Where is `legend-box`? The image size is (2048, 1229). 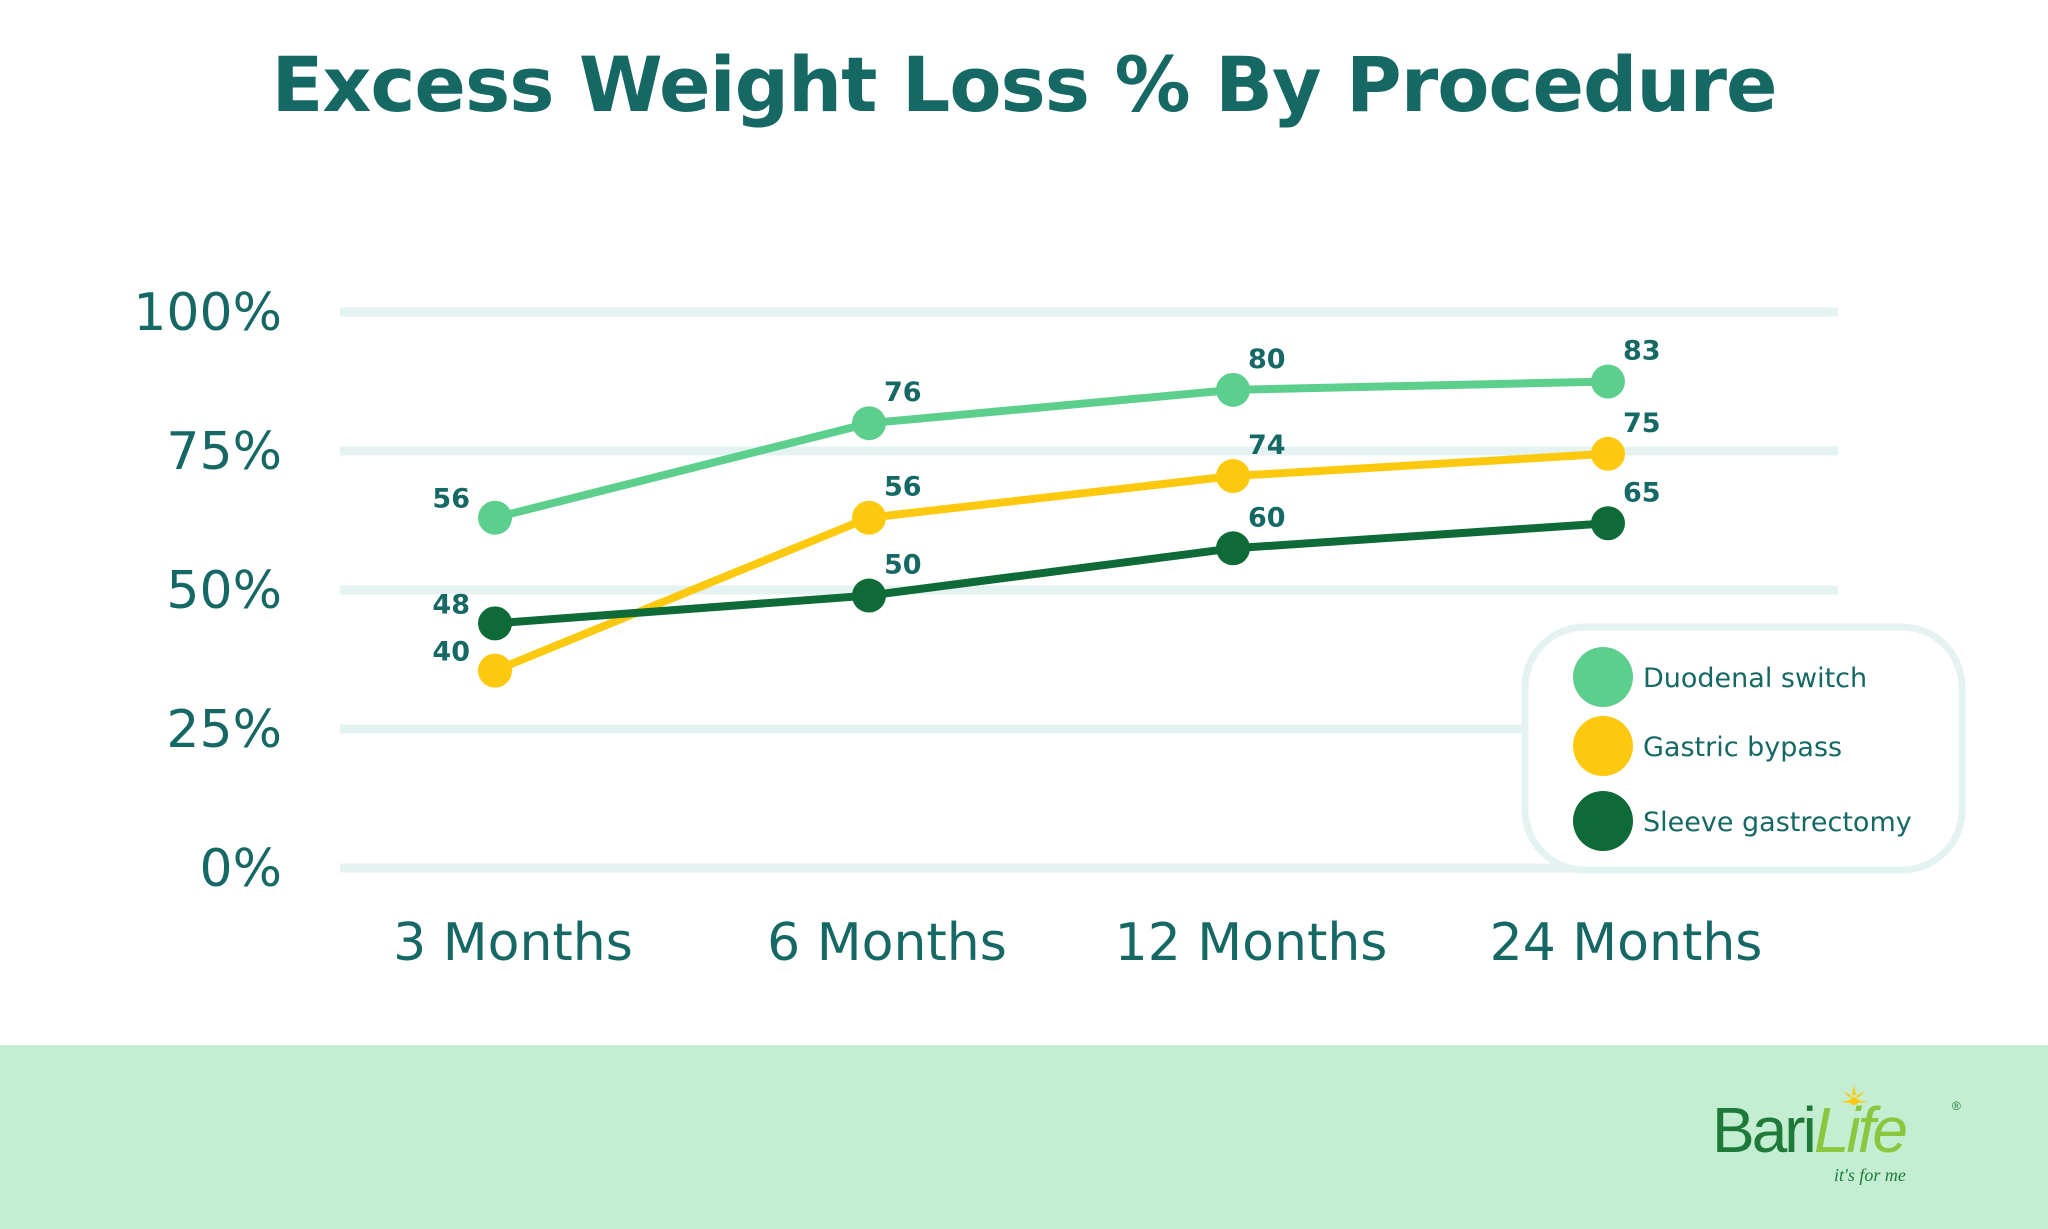
legend-box is located at coordinates (1743, 748).